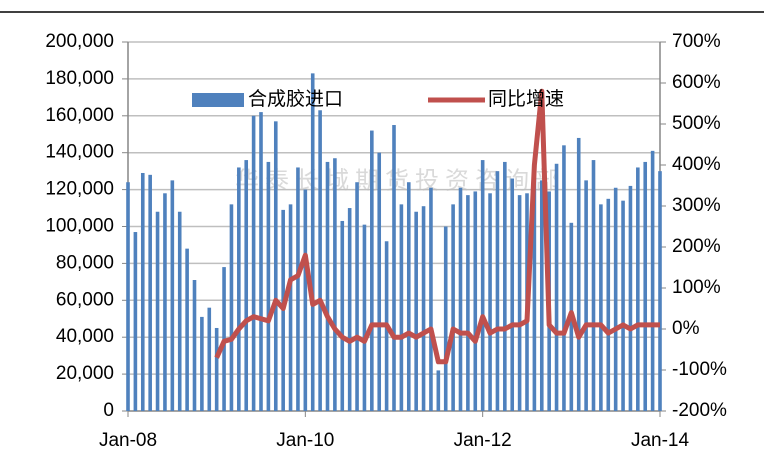  I want to click on y-tick-label: 140,000, so click(79, 152).